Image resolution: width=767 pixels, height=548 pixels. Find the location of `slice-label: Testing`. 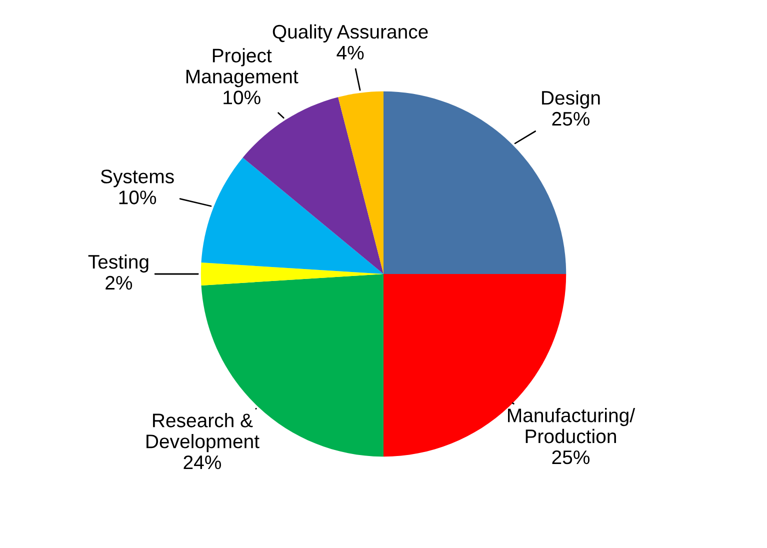

slice-label: Testing is located at coordinates (118, 263).